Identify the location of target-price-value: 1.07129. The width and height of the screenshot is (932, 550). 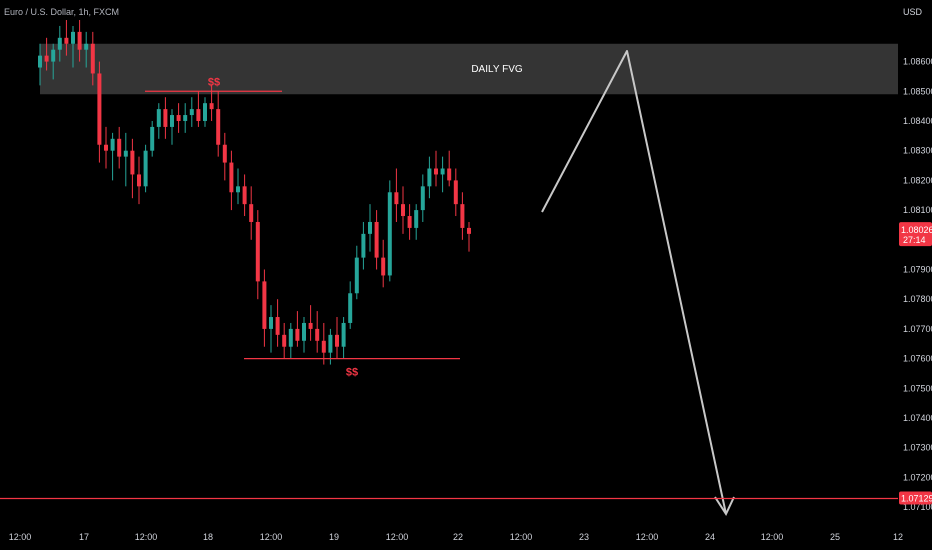
(916, 499).